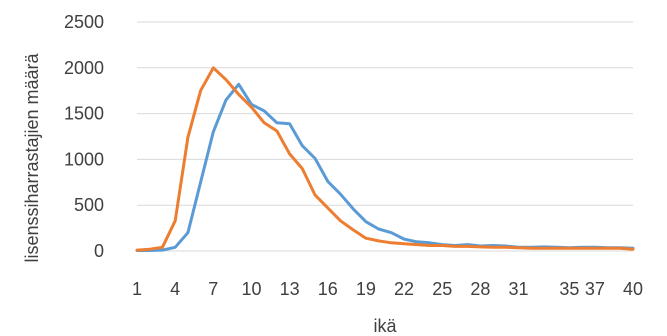  I want to click on y-tick-label: 500, so click(89, 205).